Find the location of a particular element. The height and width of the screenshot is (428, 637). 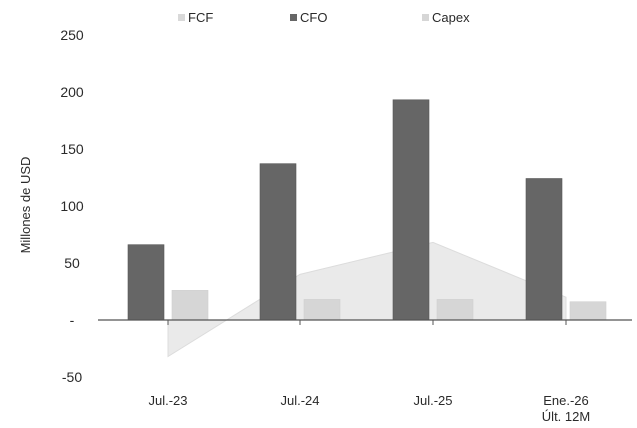

x-tick-label: Jul.-23 is located at coordinates (167, 400).